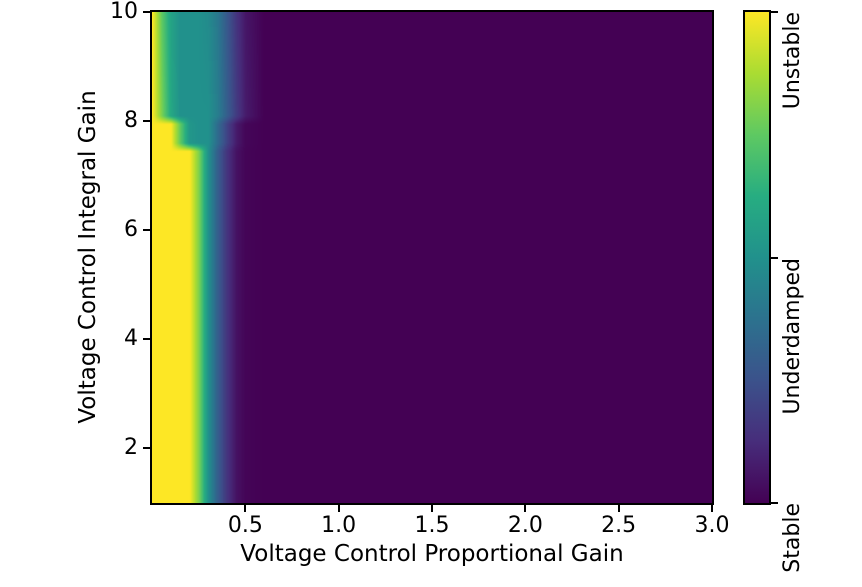  I want to click on colorbar-label-unstable: Unstable, so click(792, 61).